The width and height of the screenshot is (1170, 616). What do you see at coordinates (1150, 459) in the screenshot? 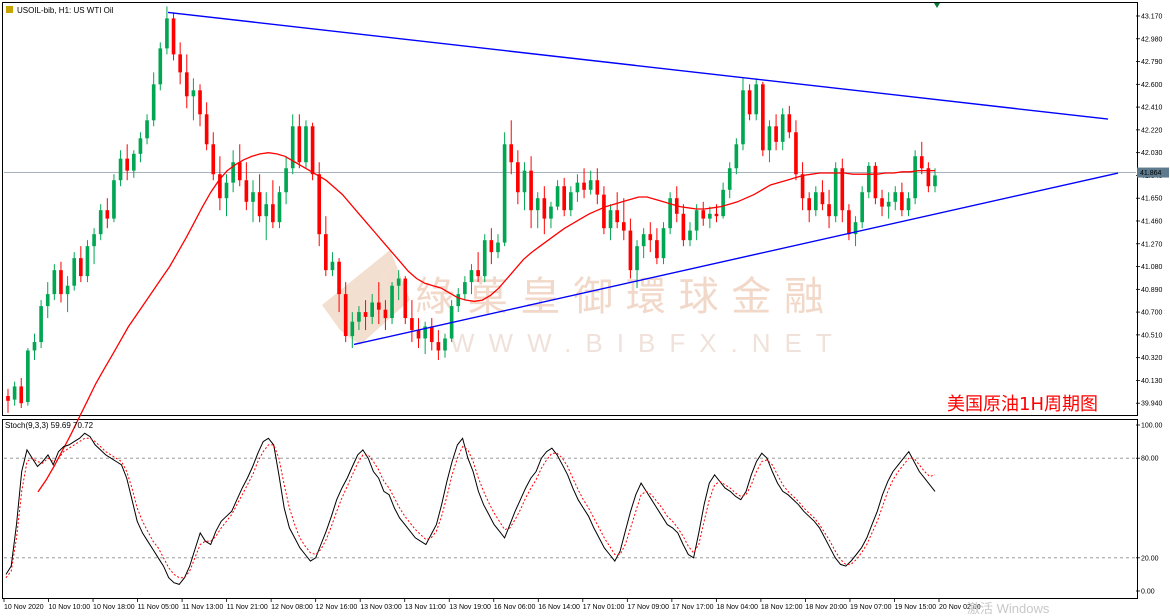
I see `stoch-axis-label: 80.00` at bounding box center [1150, 459].